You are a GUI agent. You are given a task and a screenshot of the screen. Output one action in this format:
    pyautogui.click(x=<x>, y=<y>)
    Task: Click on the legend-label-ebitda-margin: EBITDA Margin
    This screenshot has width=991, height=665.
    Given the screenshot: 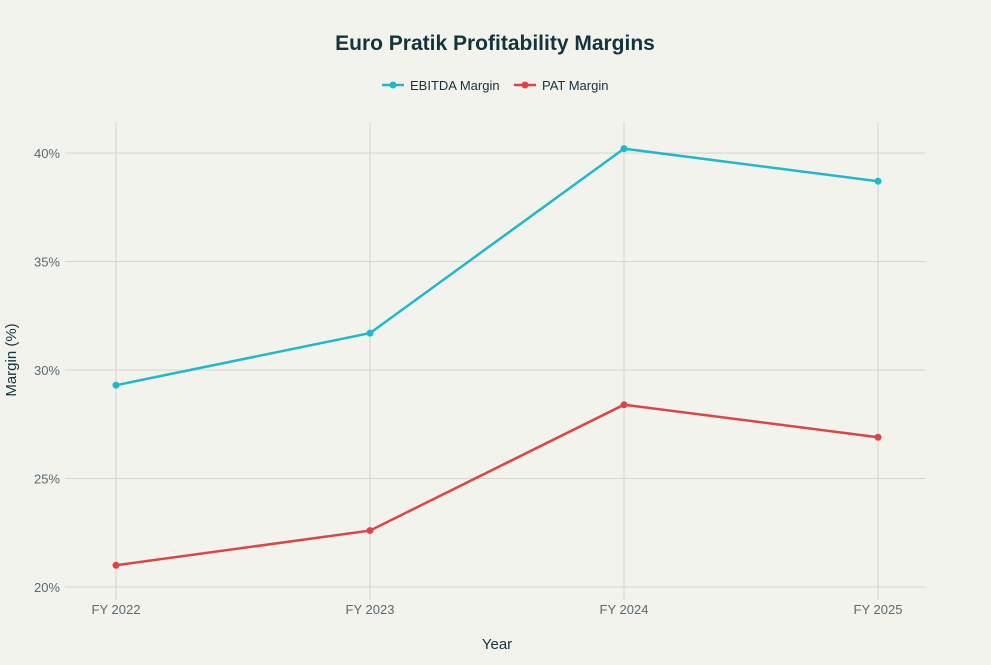 What is the action you would take?
    pyautogui.click(x=455, y=85)
    